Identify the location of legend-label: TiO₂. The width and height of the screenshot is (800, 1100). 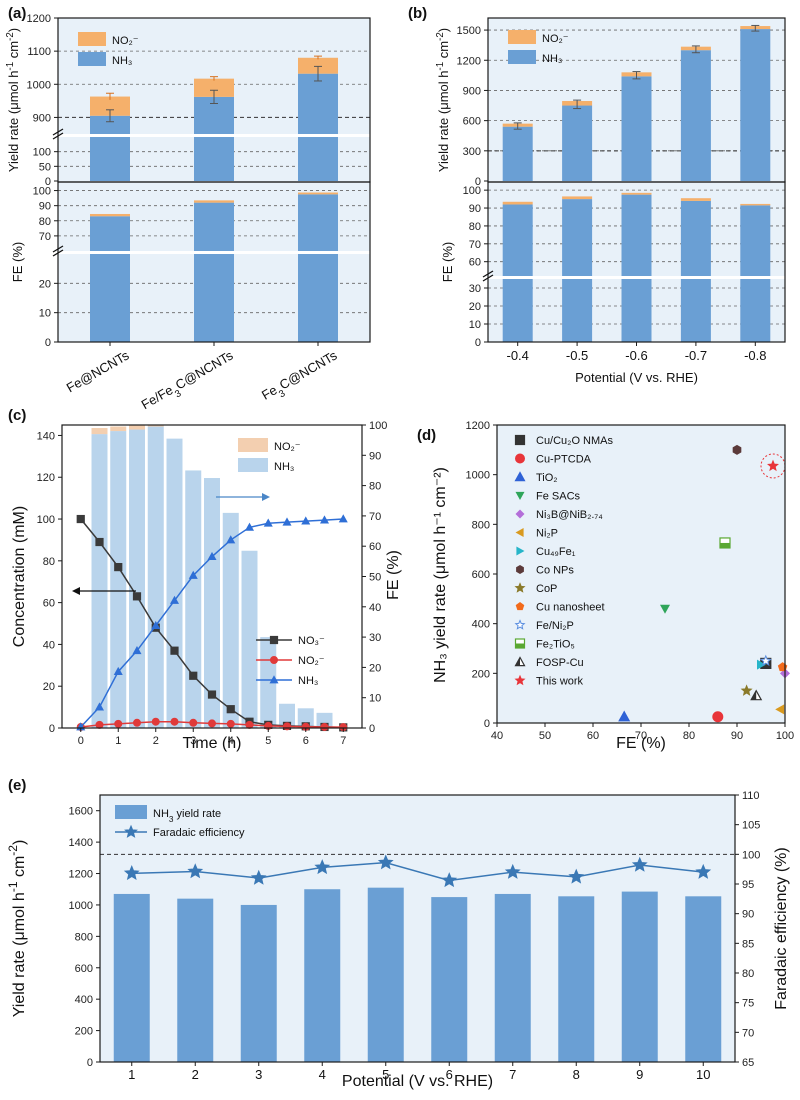
(547, 478).